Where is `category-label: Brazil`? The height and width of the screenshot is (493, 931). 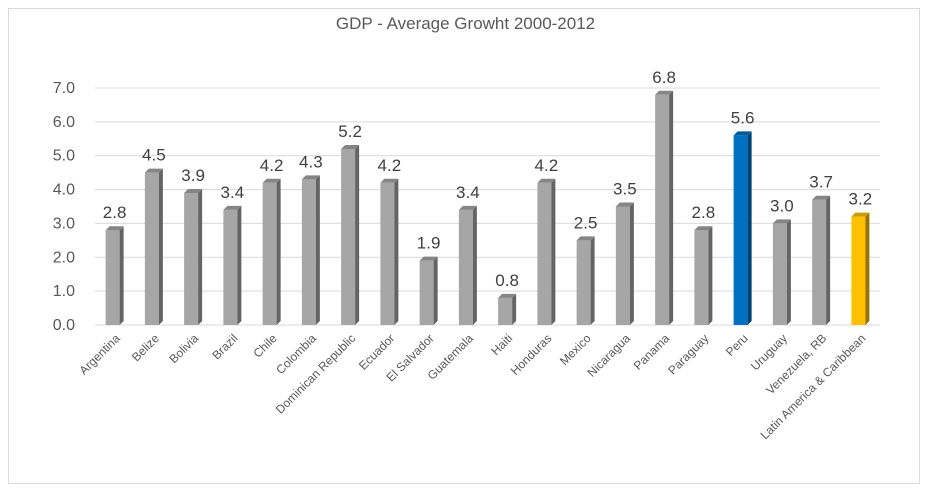 category-label: Brazil is located at coordinates (224, 346).